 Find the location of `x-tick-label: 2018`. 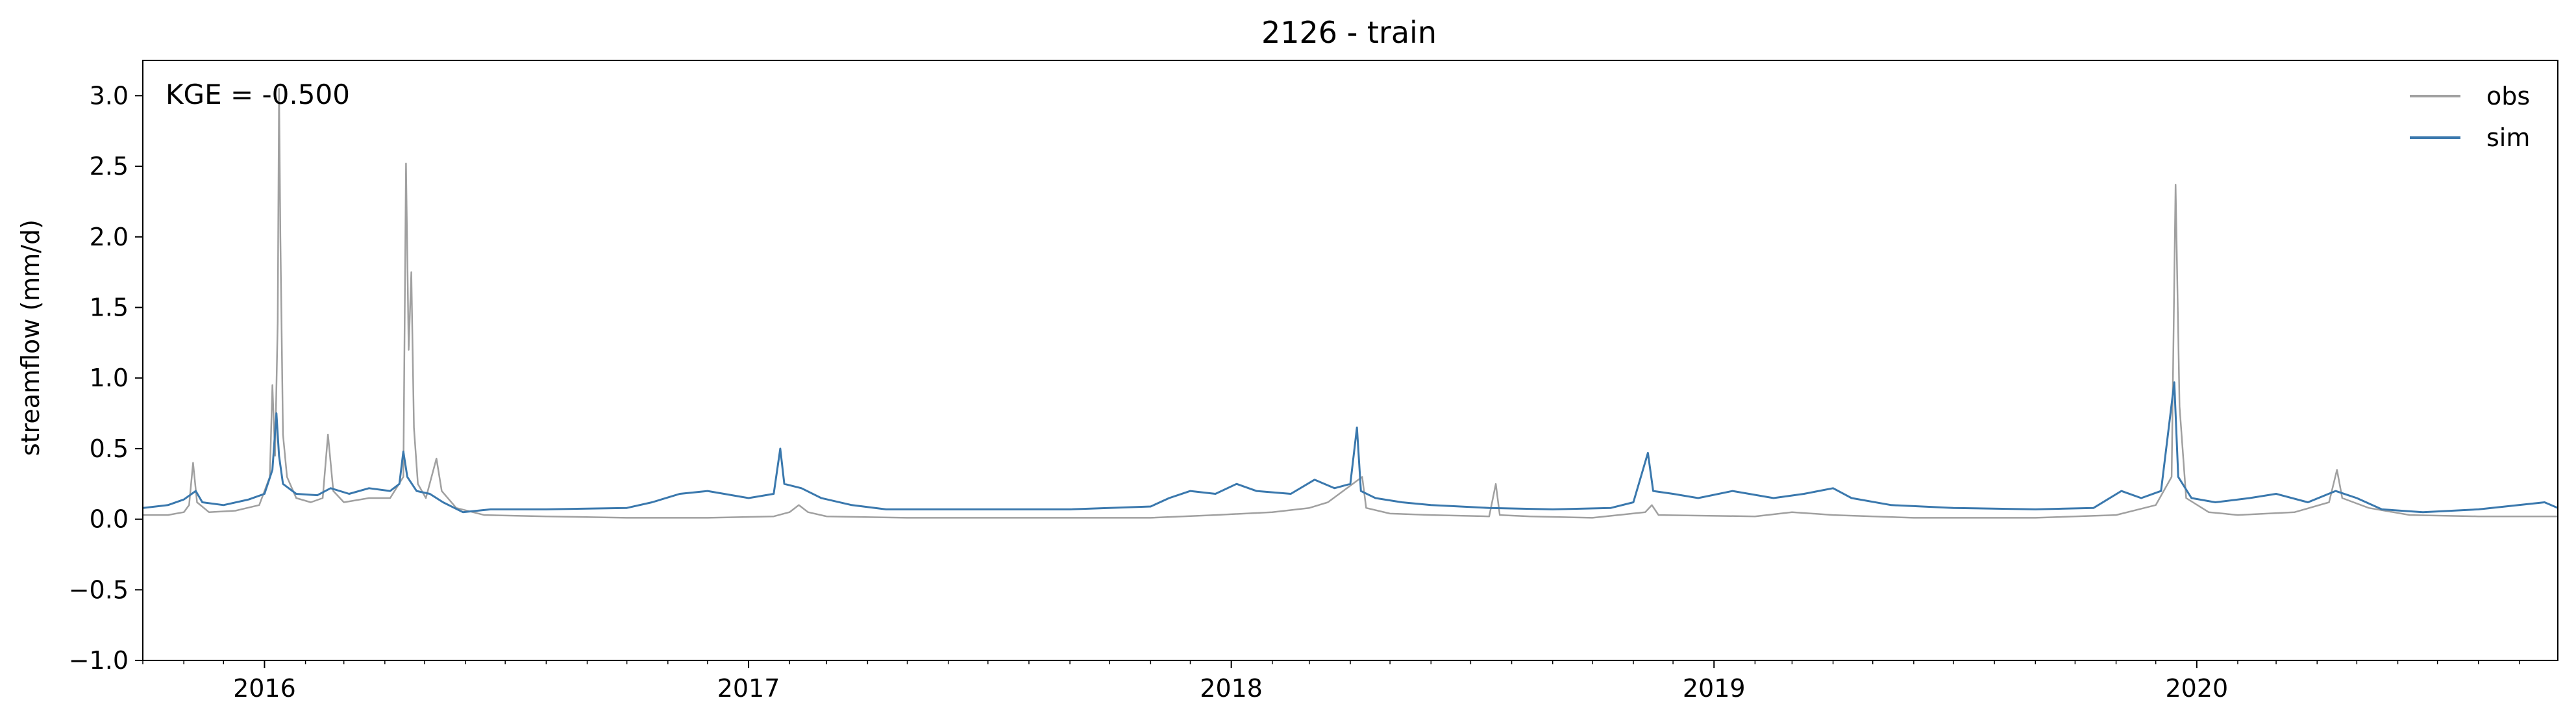

x-tick-label: 2018 is located at coordinates (1231, 689).